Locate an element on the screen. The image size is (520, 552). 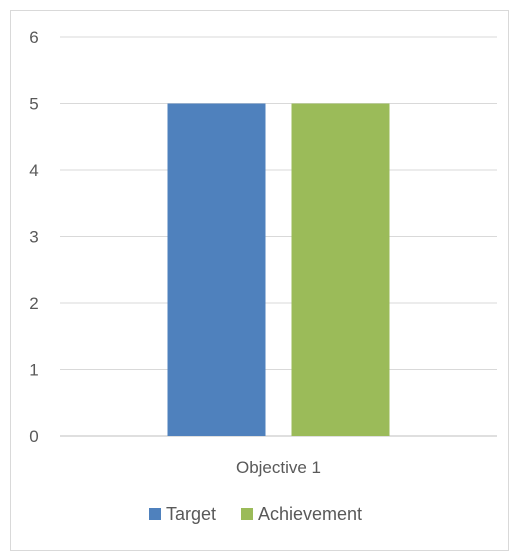
legend-label-achievement: Achievement is located at coordinates (310, 514).